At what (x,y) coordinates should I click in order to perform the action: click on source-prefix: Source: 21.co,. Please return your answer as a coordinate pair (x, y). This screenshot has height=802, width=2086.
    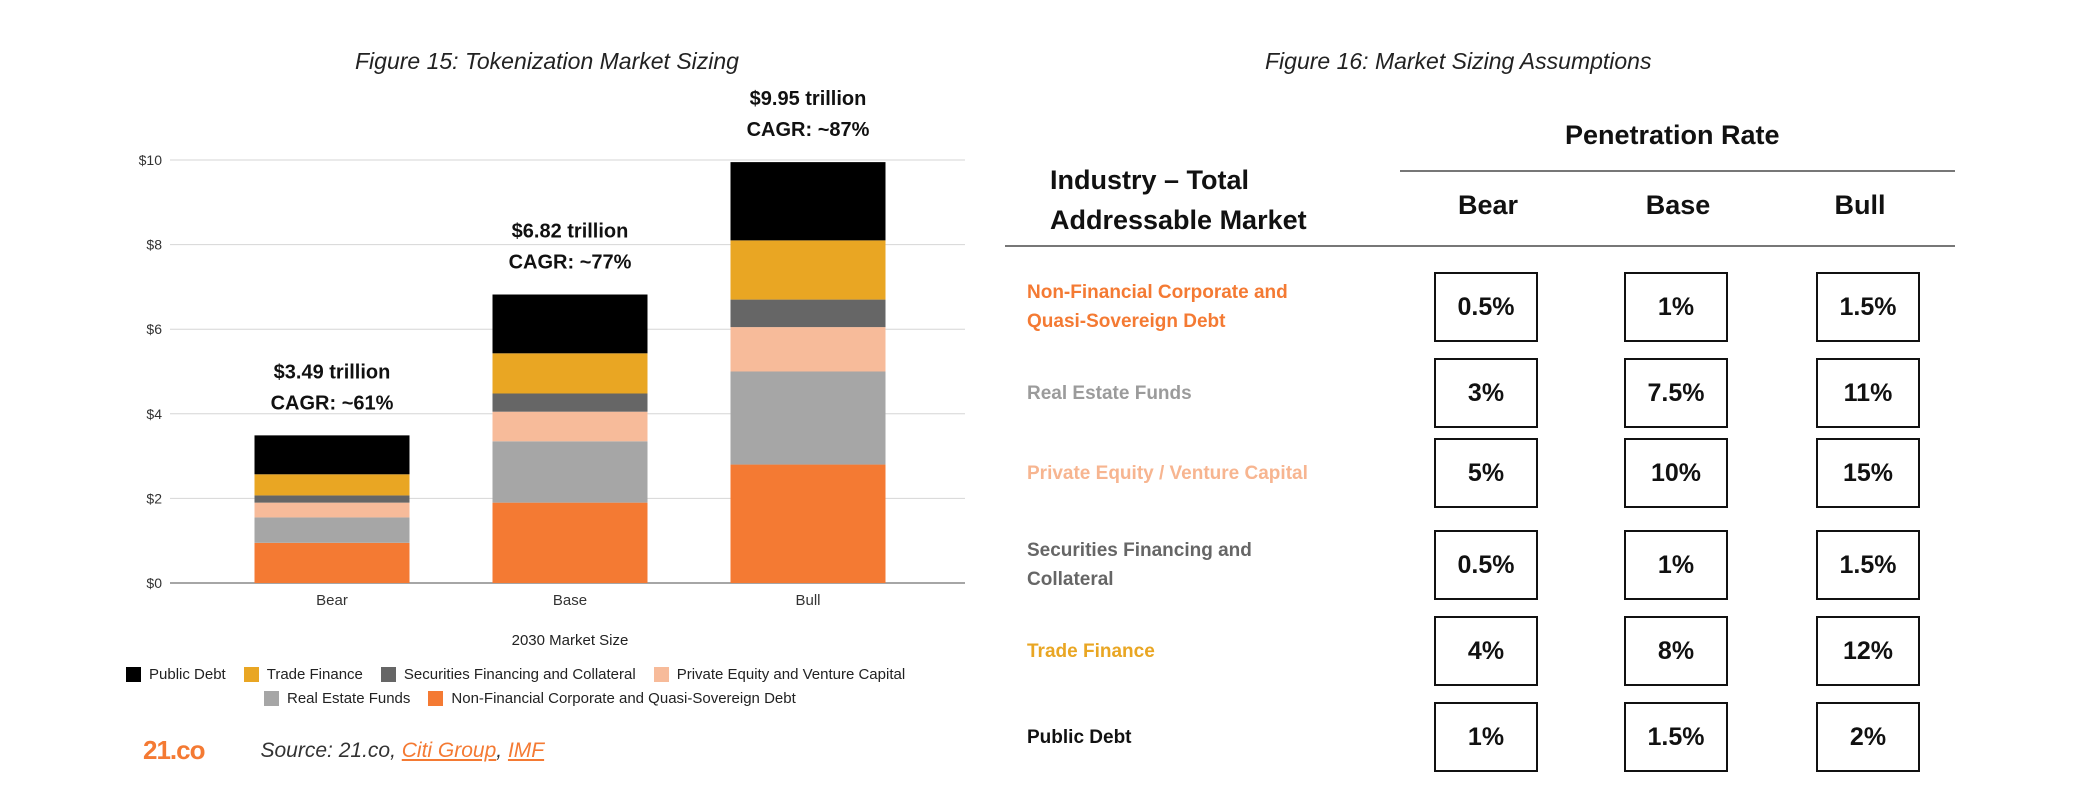
    Looking at the image, I should click on (331, 750).